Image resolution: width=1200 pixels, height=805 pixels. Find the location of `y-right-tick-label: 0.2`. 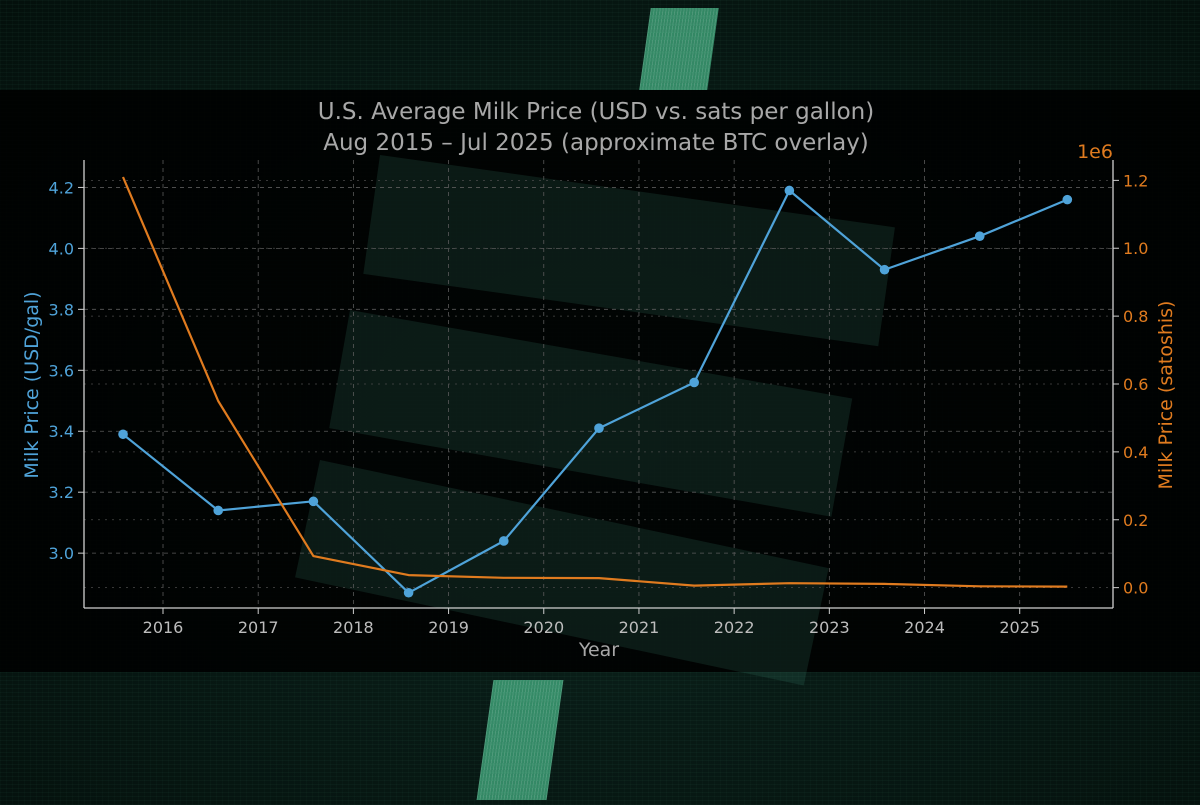

y-right-tick-label: 0.2 is located at coordinates (1135, 520).